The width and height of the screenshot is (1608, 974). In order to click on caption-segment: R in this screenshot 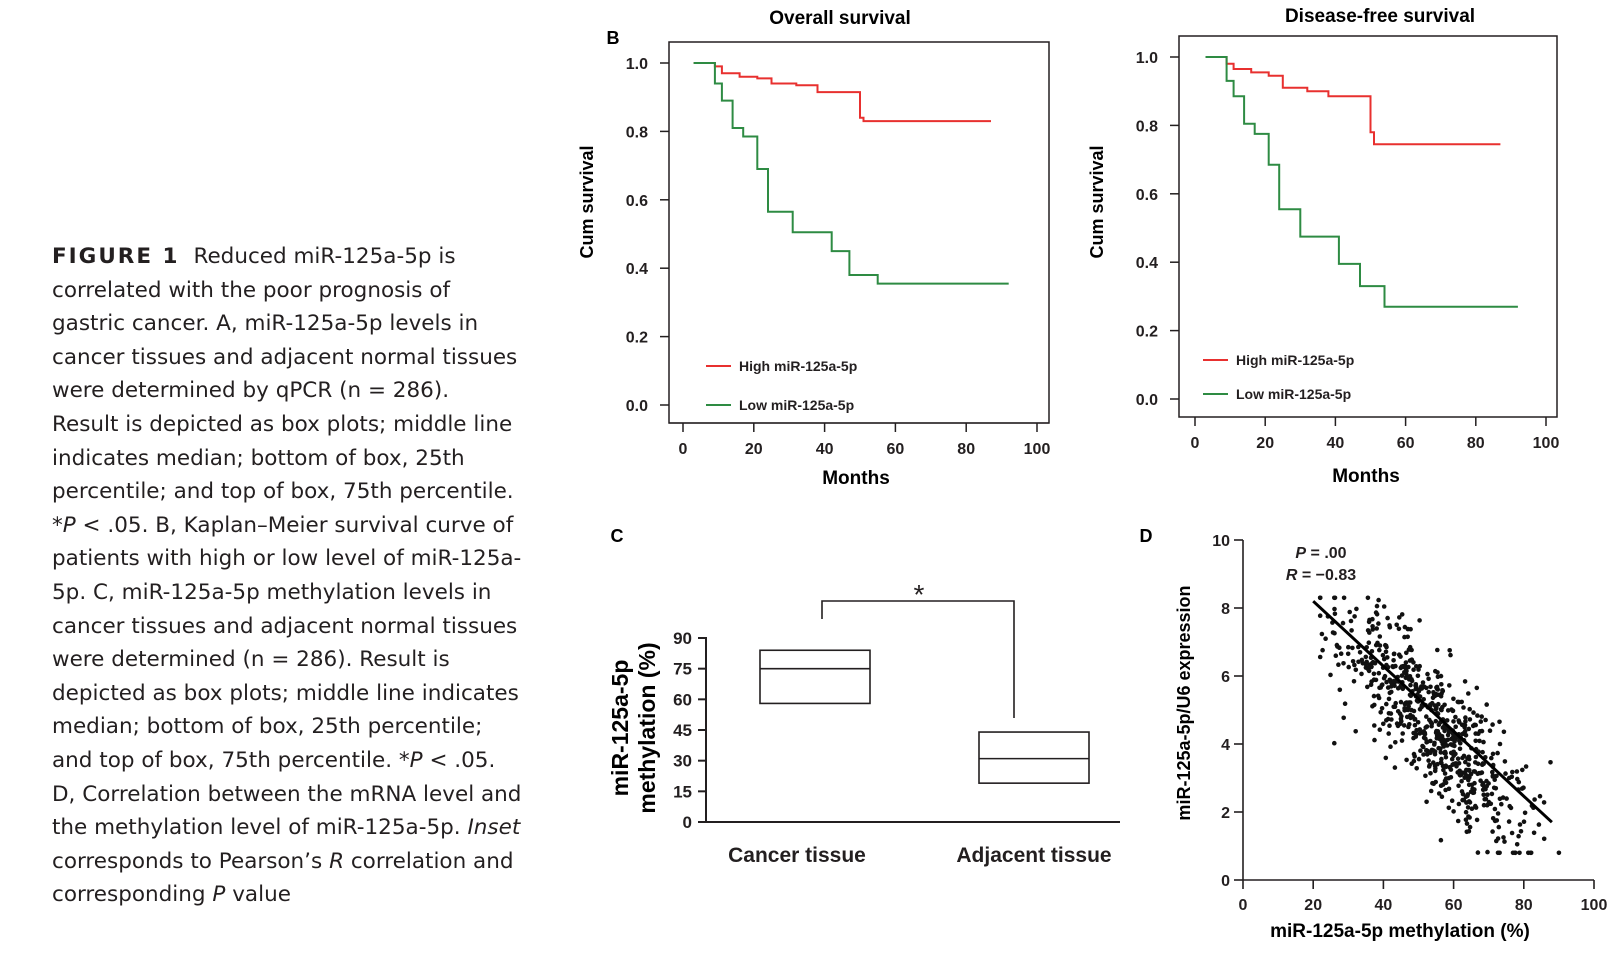, I will do `click(337, 861)`.